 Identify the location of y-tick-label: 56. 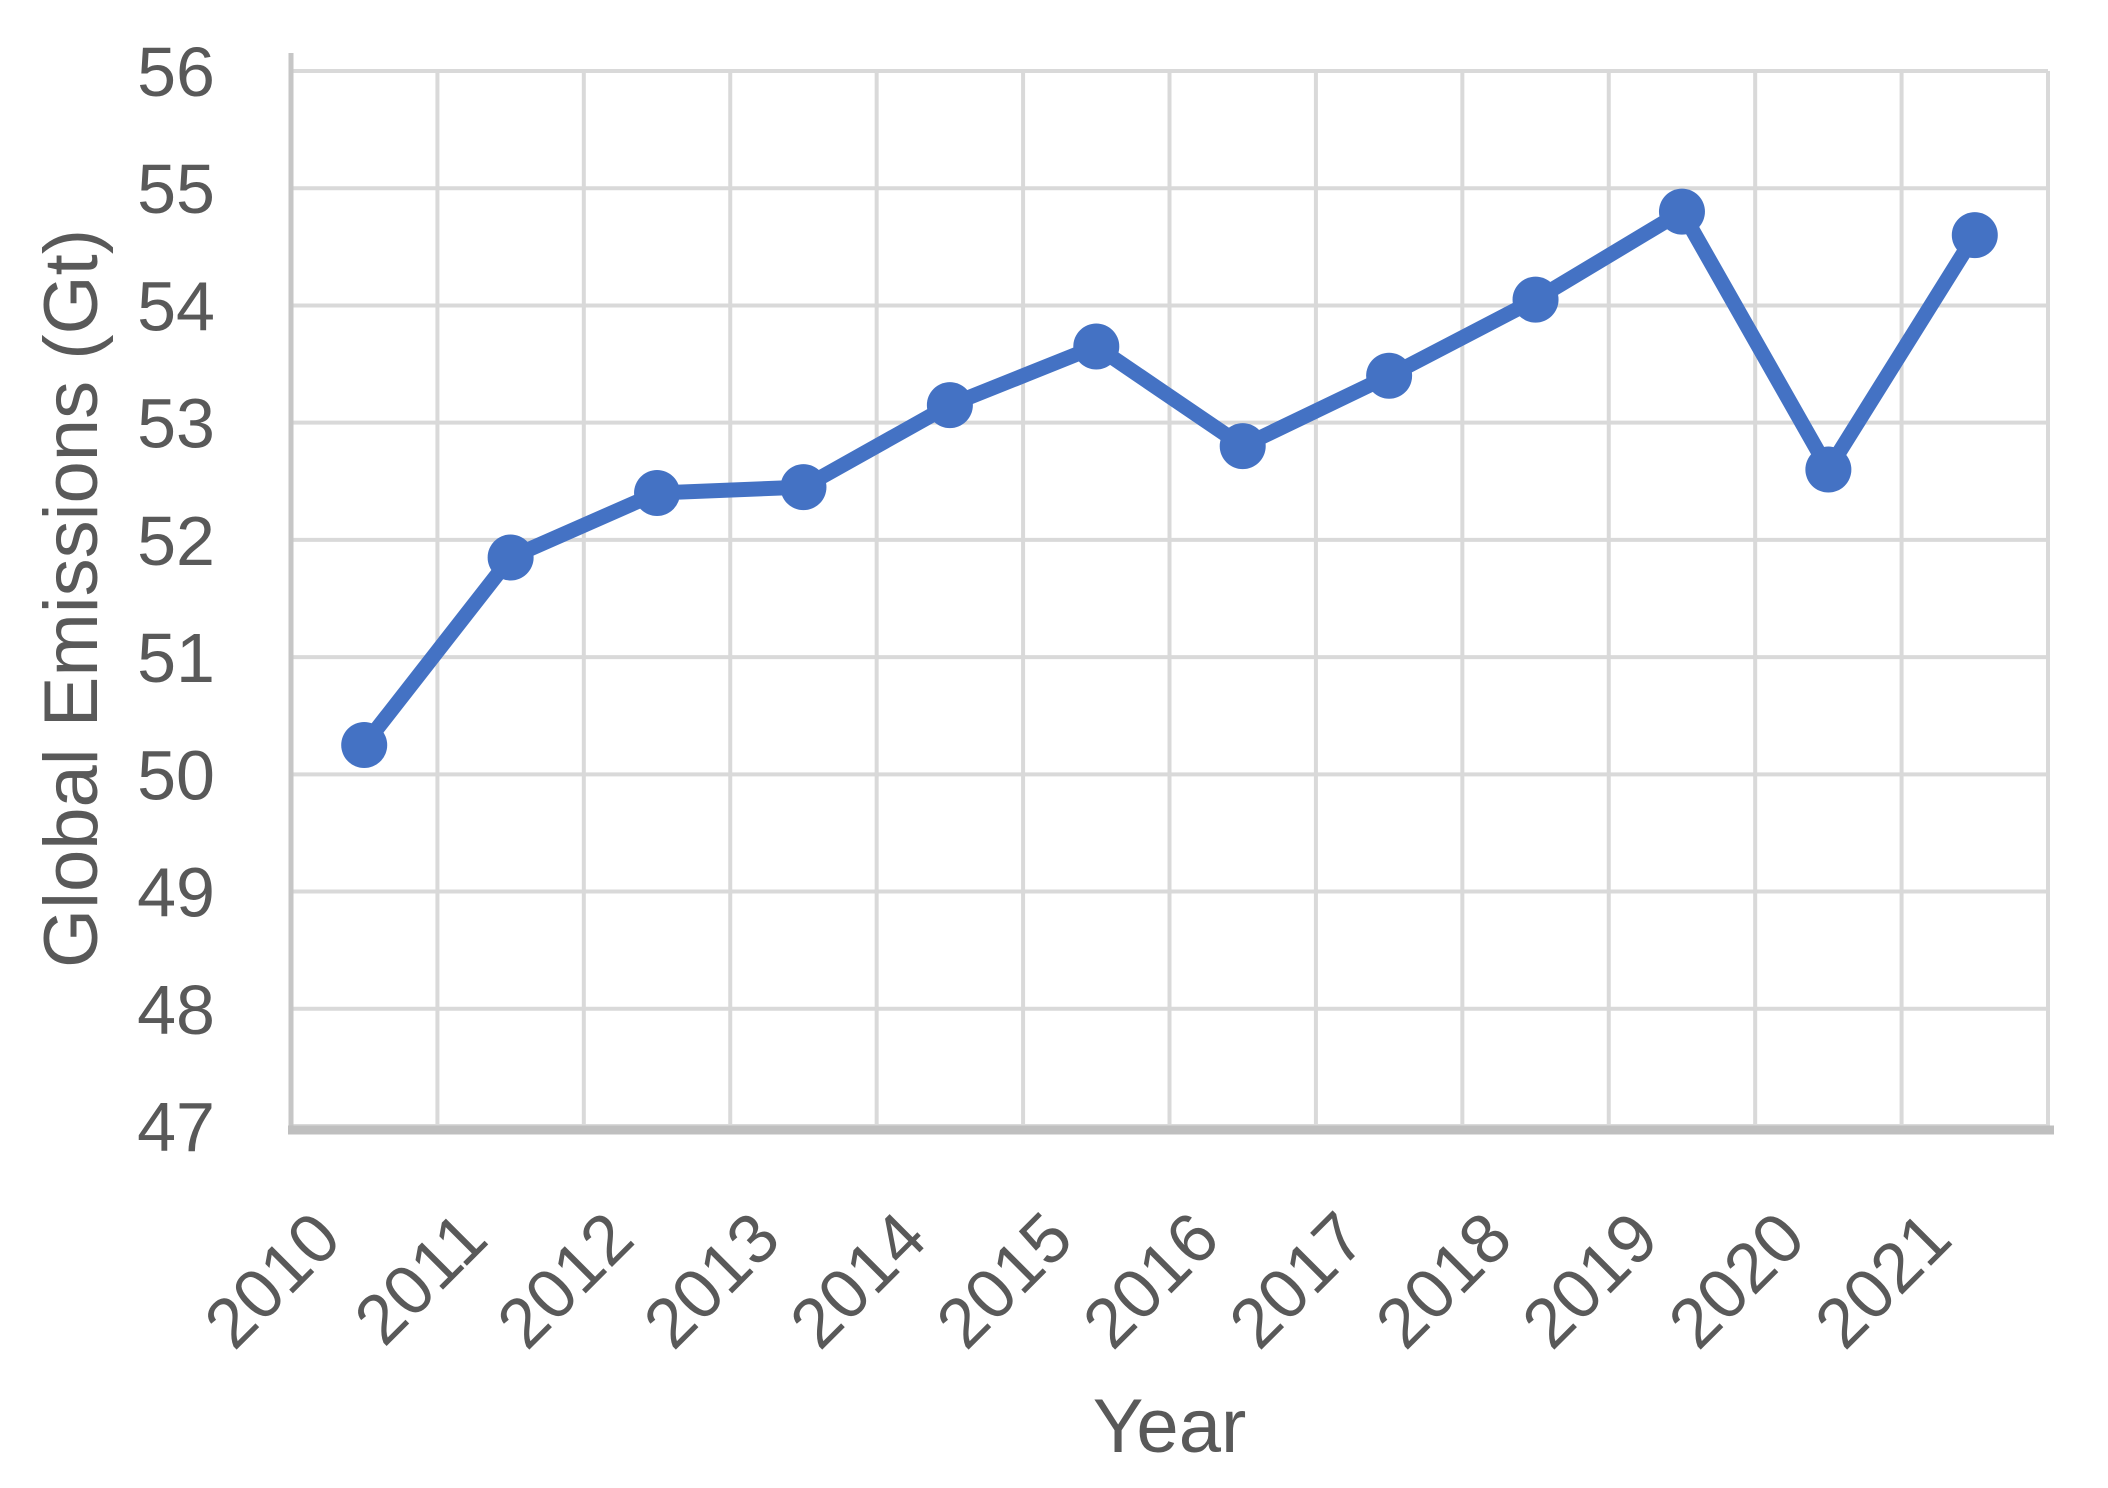
(176, 72).